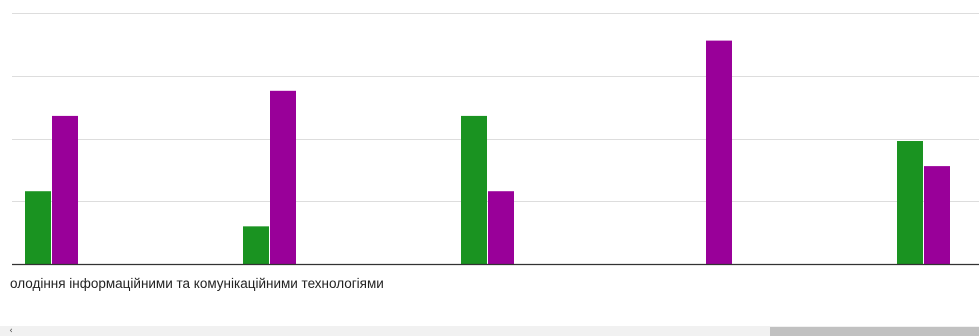 The width and height of the screenshot is (979, 336). I want to click on scroll-left-icon: ‹, so click(11, 331).